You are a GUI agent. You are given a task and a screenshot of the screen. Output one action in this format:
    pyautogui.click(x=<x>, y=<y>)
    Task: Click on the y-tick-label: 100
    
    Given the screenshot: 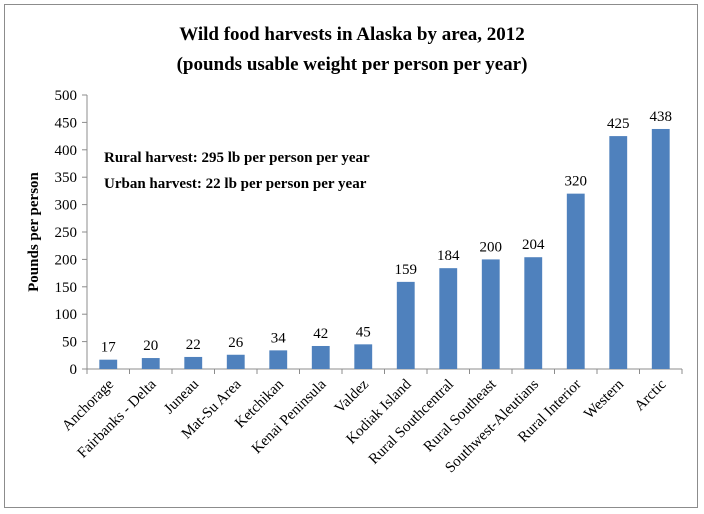 What is the action you would take?
    pyautogui.click(x=66, y=315)
    